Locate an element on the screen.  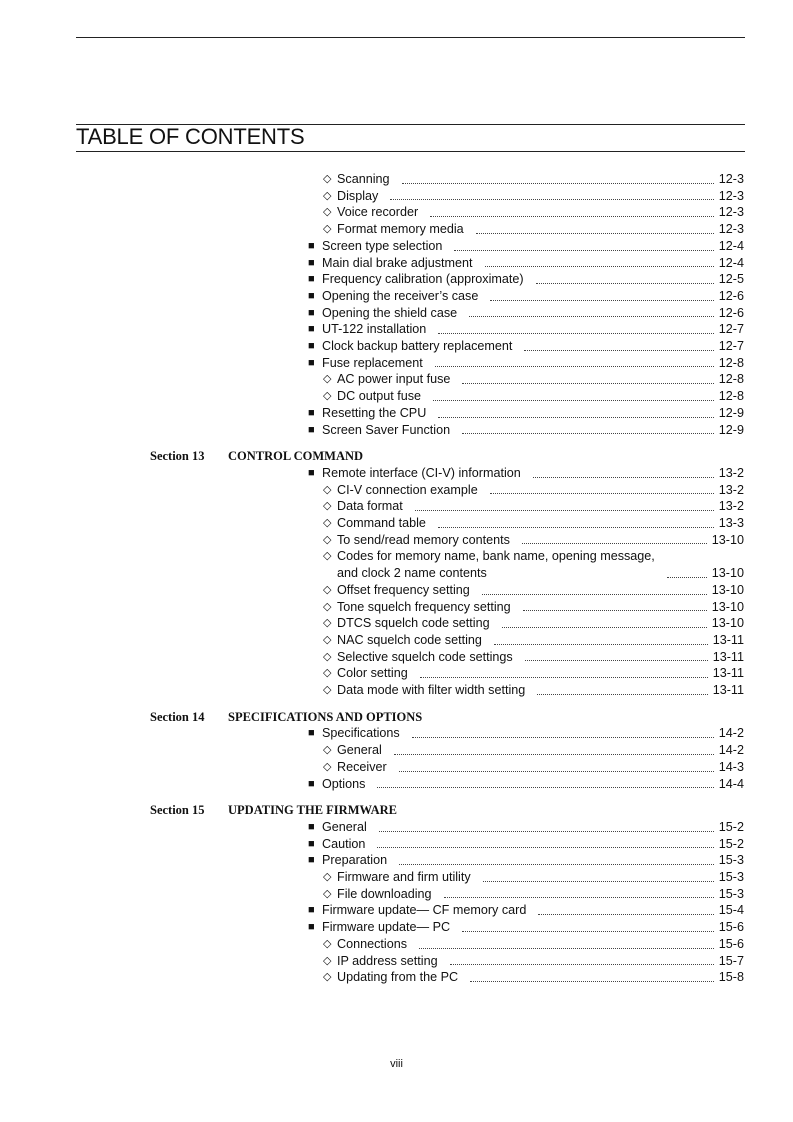
page-ref: 12-7 is located at coordinates (731, 346).